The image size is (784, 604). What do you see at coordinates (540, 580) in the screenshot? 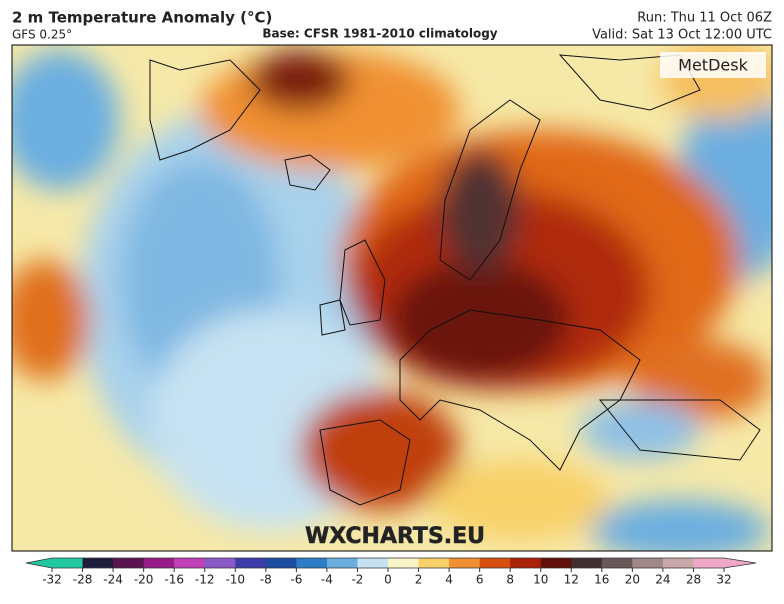
I see `colorbar-tick-label: 10` at bounding box center [540, 580].